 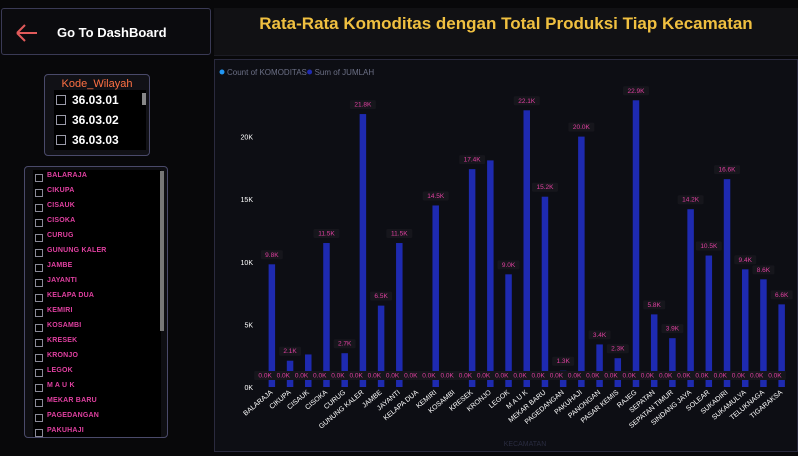 I want to click on kecamatan-option: M A U K, so click(x=97, y=387).